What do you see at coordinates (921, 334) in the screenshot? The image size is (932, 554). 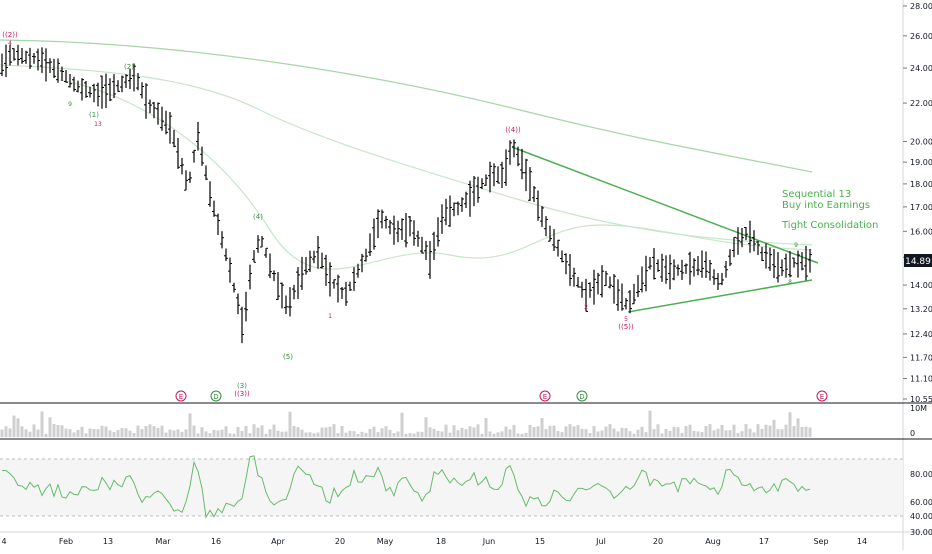 I see `price-tick-label: 12.40` at bounding box center [921, 334].